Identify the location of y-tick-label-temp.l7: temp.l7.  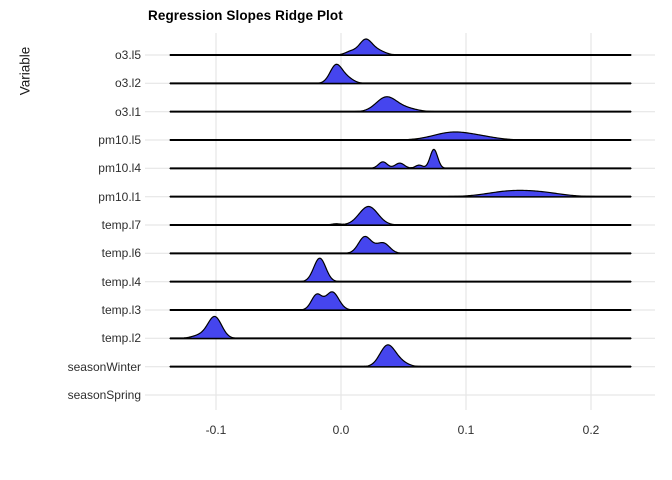
(121, 224).